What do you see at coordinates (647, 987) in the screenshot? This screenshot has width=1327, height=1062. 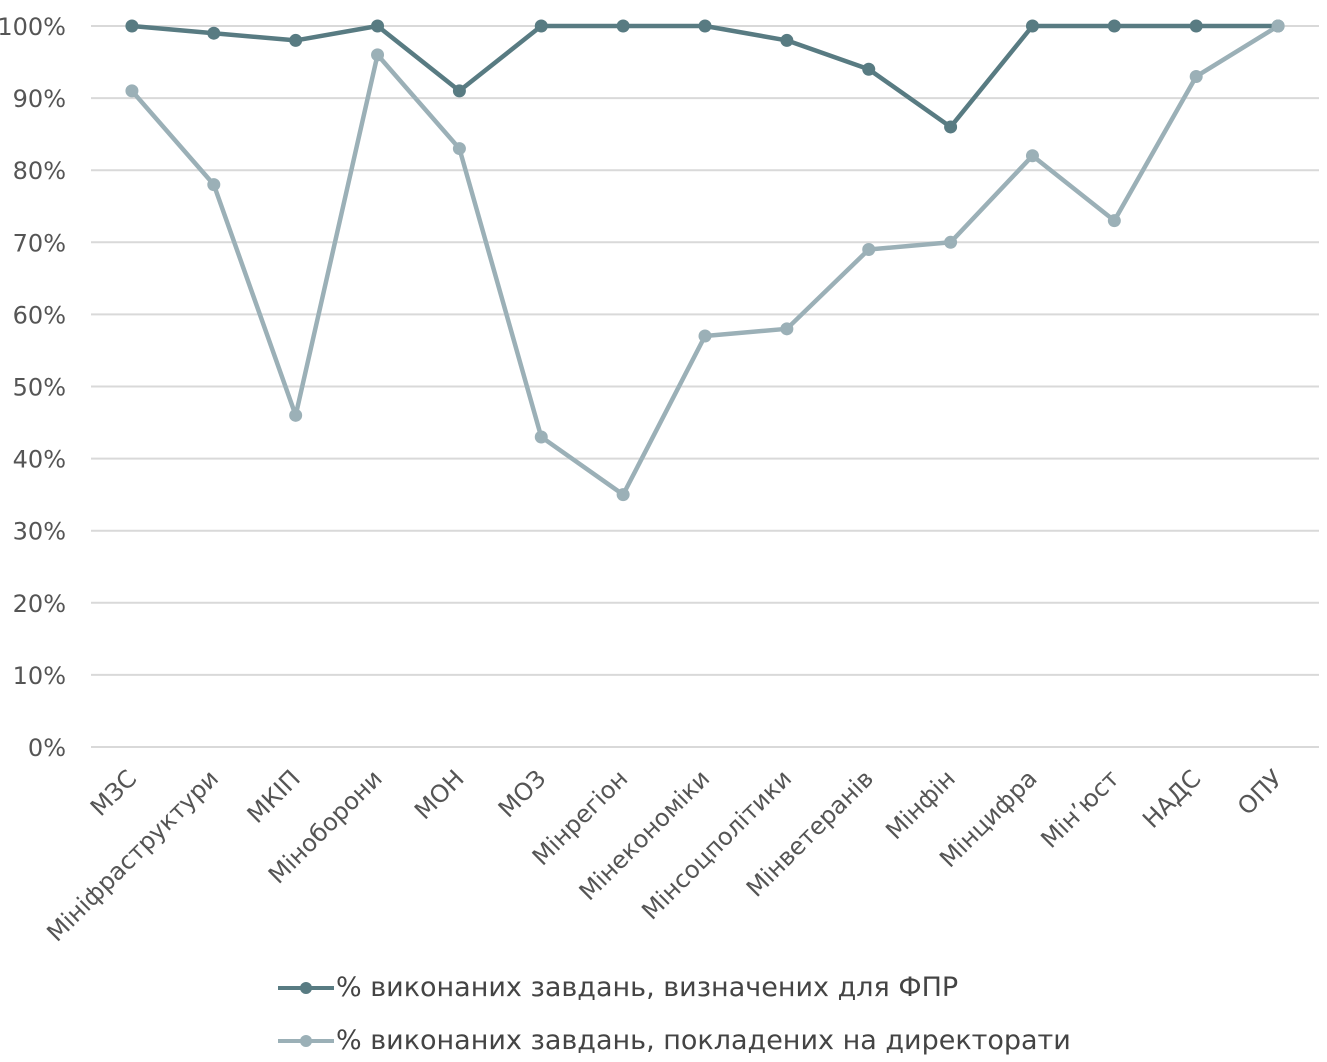 I see `legend-label-series-1: % виконаних завдань, визначених для ФПР` at bounding box center [647, 987].